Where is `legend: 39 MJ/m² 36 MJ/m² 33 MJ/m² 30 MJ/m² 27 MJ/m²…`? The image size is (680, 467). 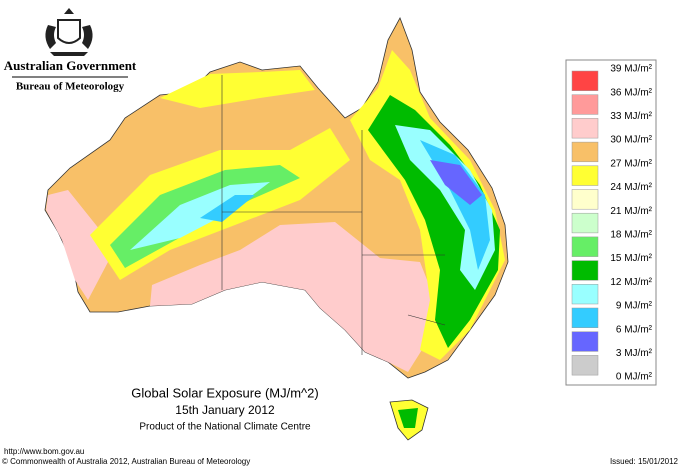
legend: 39 MJ/m² 36 MJ/m² 33 MJ/m² 30 MJ/m² 27 MJ/m²… is located at coordinates (612, 223).